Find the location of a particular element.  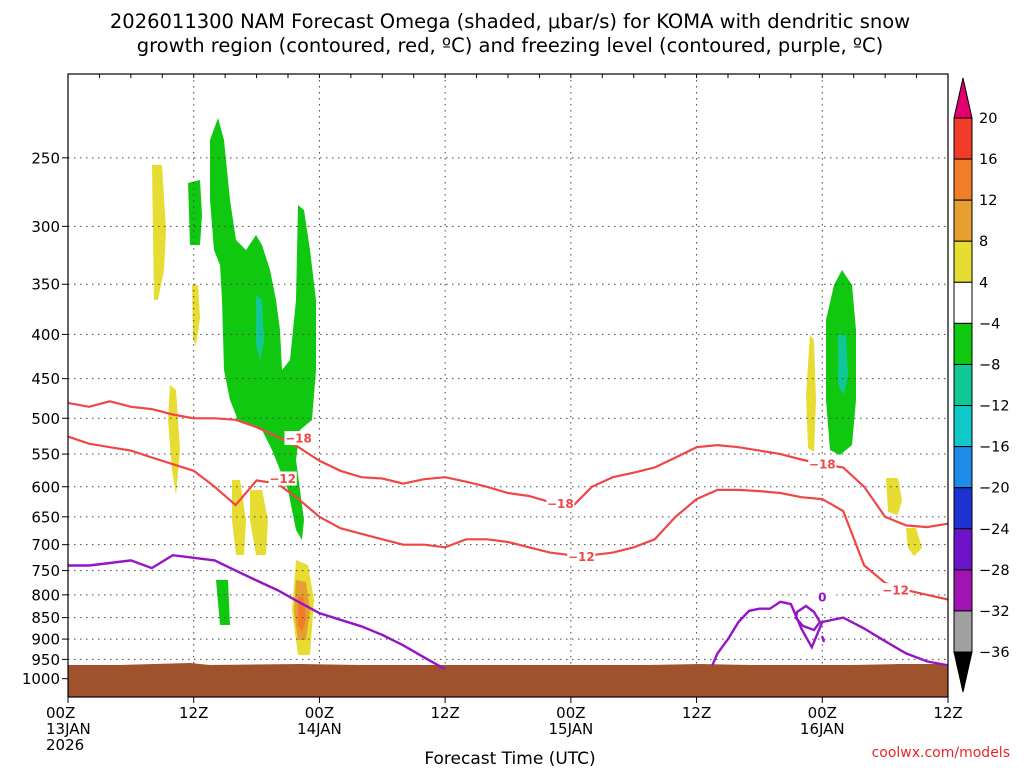

y-tick-label-500: 500 is located at coordinates (45, 419).